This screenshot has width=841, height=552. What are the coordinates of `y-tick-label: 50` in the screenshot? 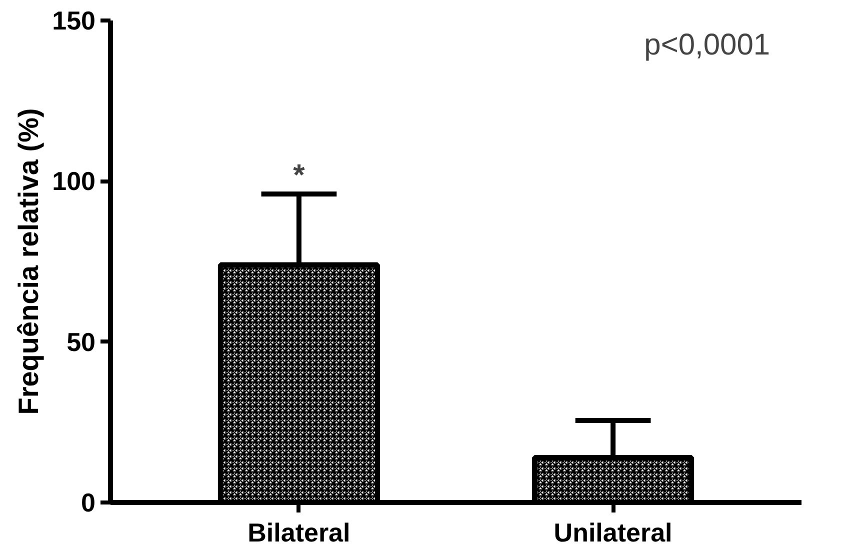 It's located at (81, 341).